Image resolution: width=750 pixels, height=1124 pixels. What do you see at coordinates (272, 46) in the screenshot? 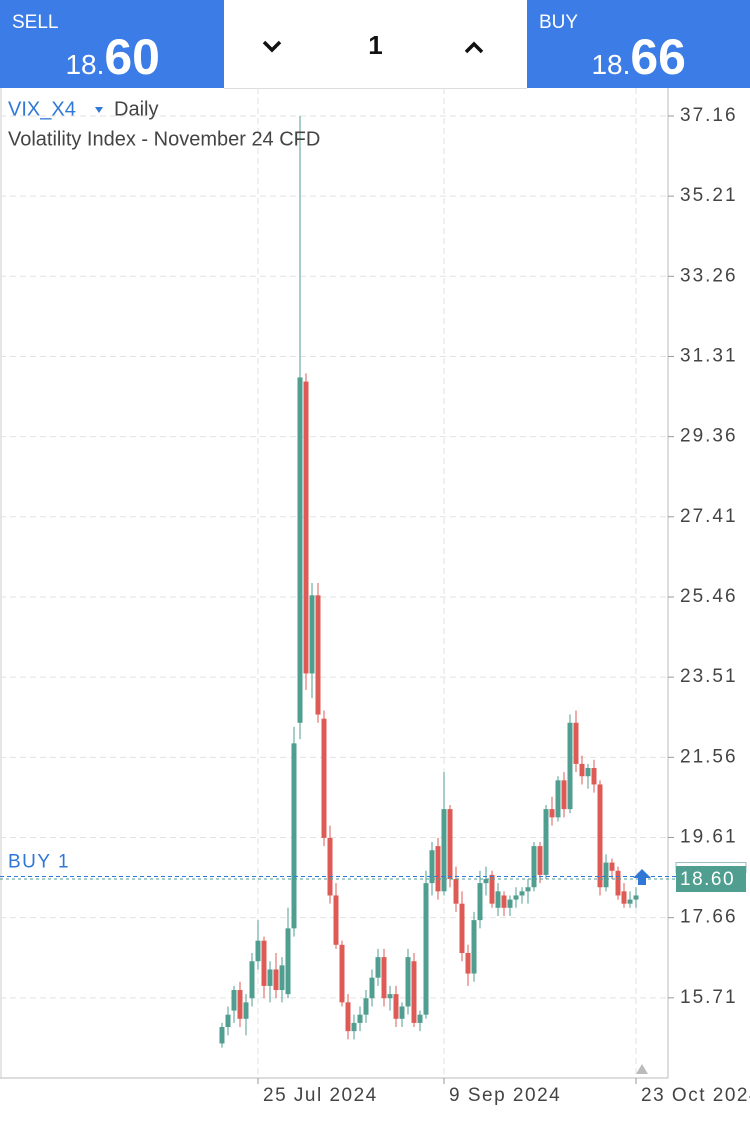
I see `decrease-button` at bounding box center [272, 46].